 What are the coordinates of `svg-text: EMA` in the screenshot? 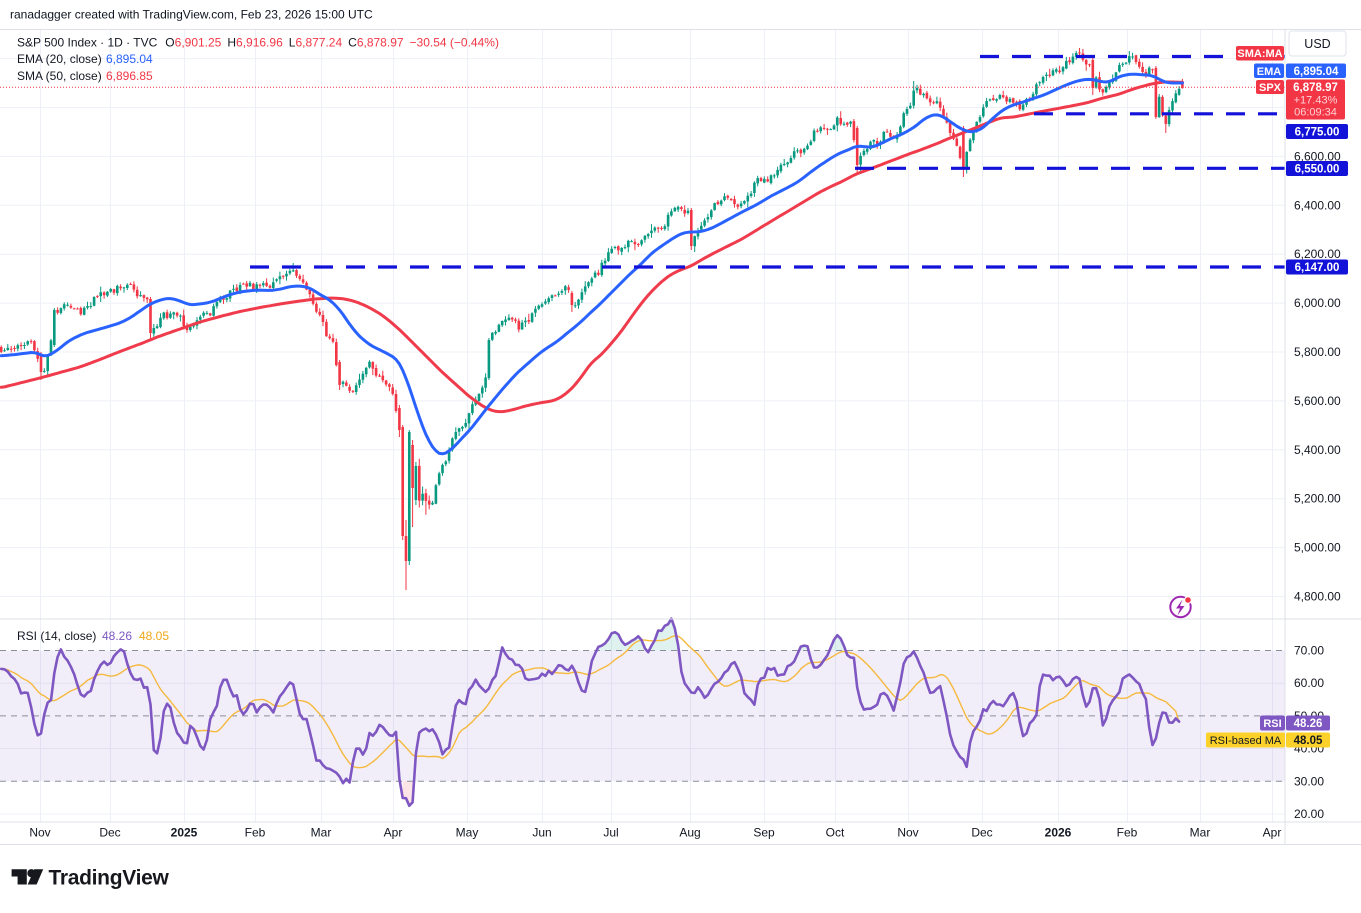 It's located at (1269, 72).